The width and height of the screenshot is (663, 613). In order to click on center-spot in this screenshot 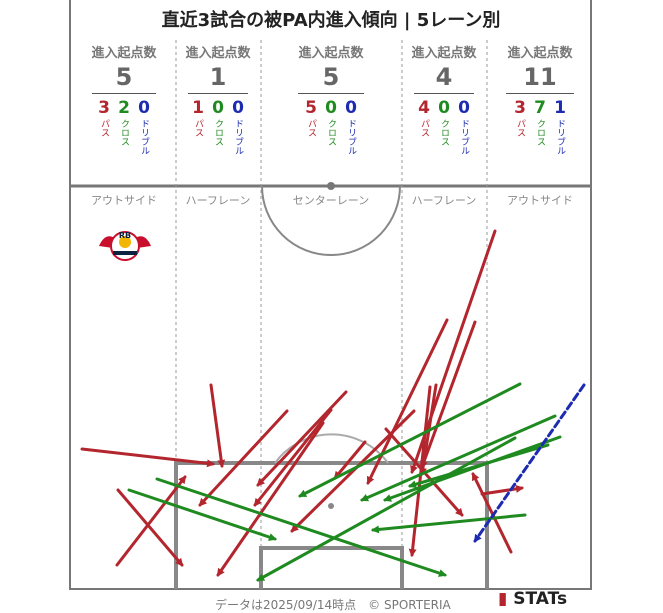, I will do `click(331, 186)`.